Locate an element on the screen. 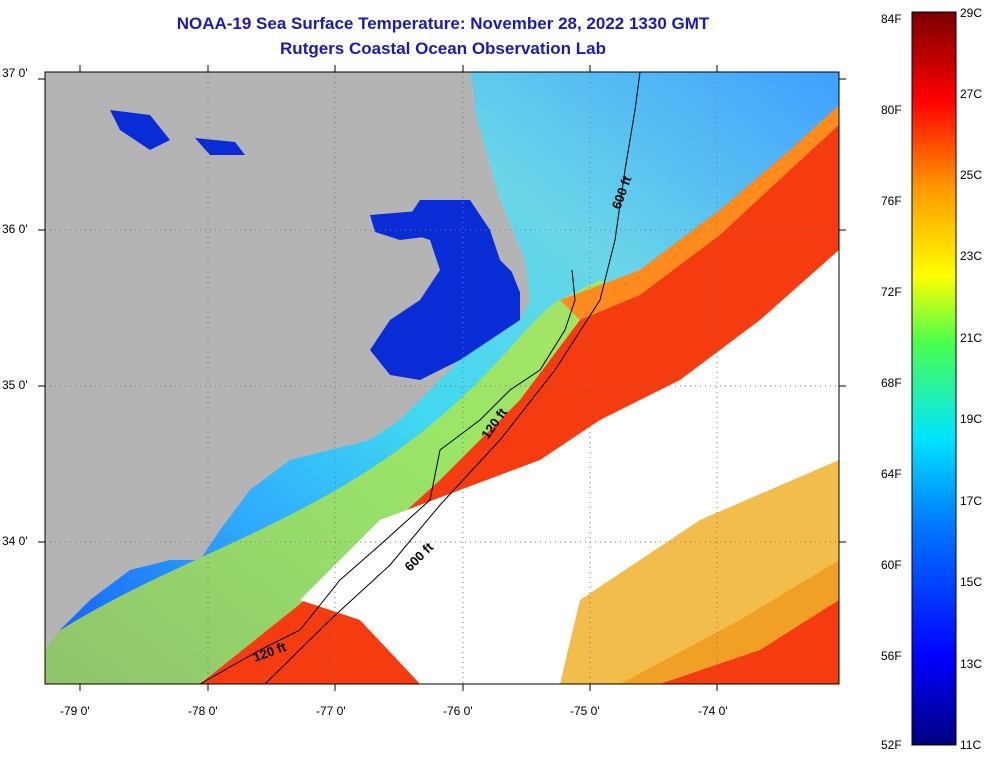  outer-banks is located at coordinates (497, 197).